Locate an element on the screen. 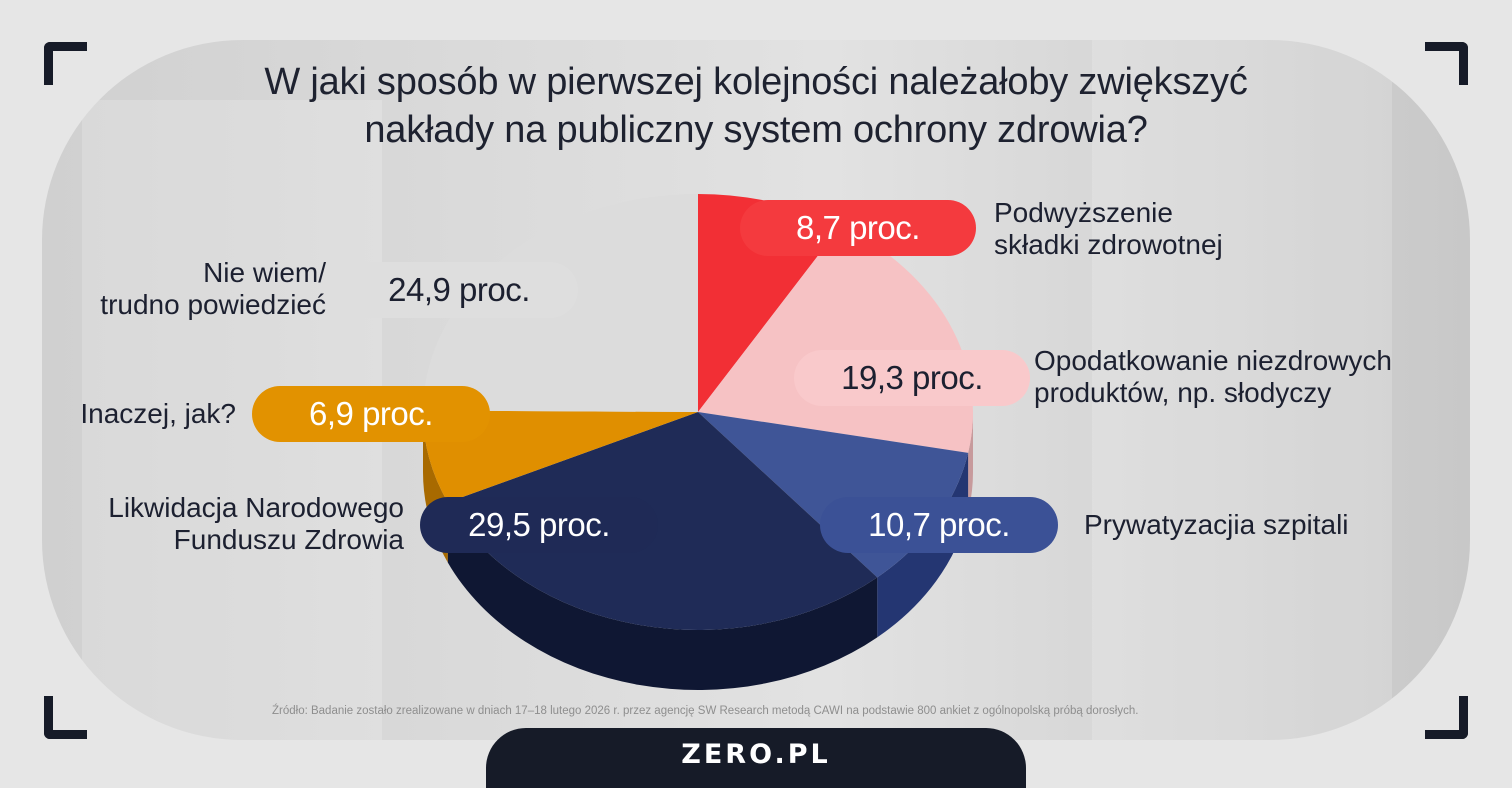  category-label-skladka: Podwyższenie składki zdrowotnej is located at coordinates (1108, 229).